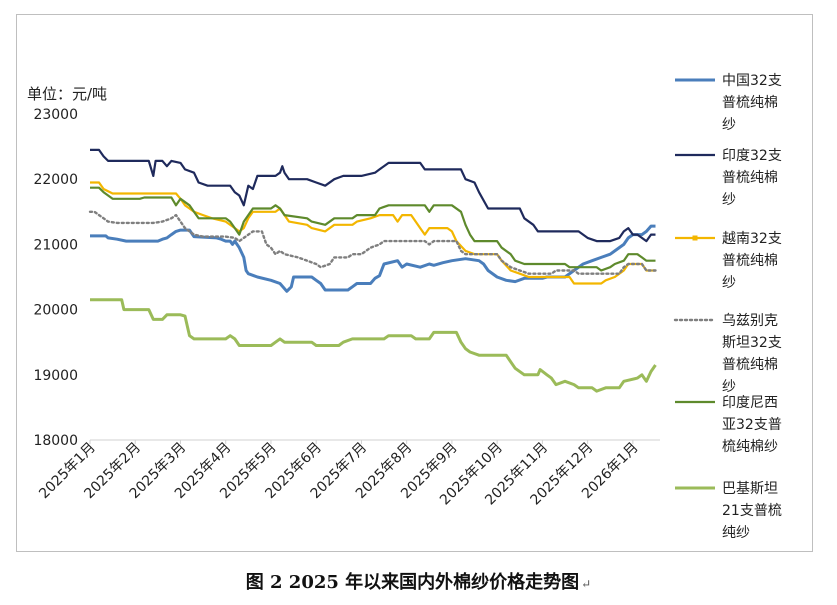  What do you see at coordinates (695, 238) in the screenshot?
I see `legend-marker` at bounding box center [695, 238].